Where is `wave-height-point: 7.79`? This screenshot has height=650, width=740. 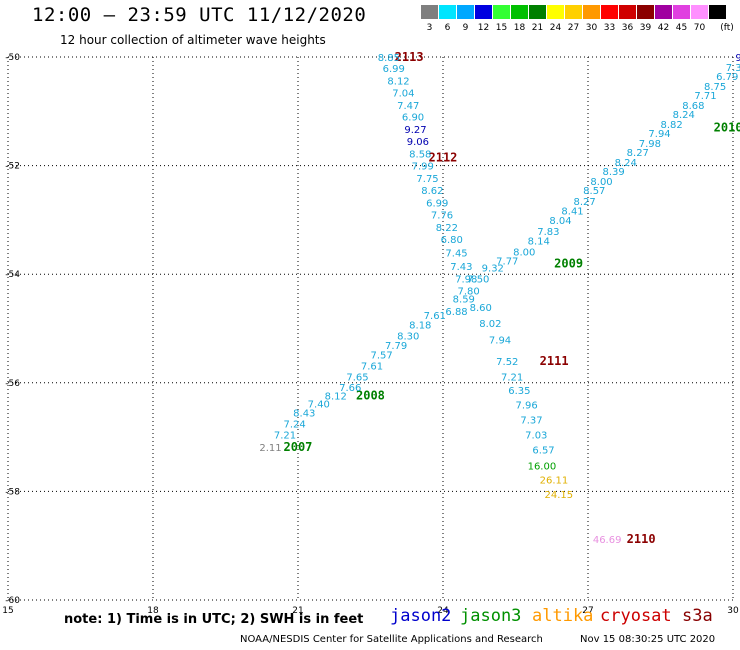
wave-height-point: 7.79 is located at coordinates (396, 346).